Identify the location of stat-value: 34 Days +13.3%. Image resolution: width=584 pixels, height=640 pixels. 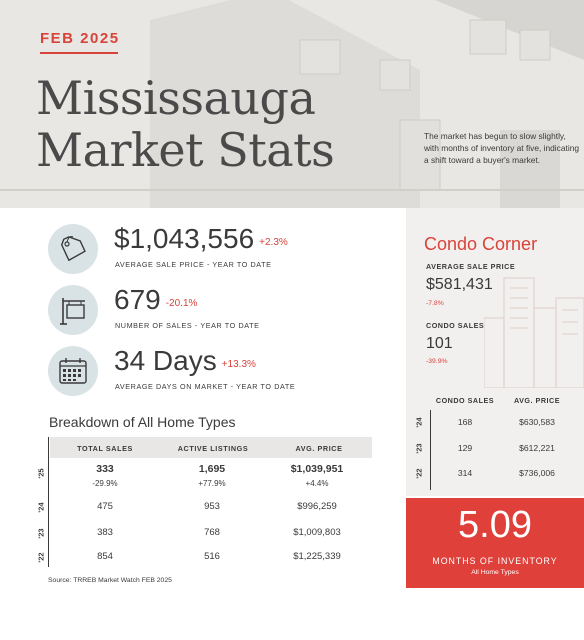
(185, 360).